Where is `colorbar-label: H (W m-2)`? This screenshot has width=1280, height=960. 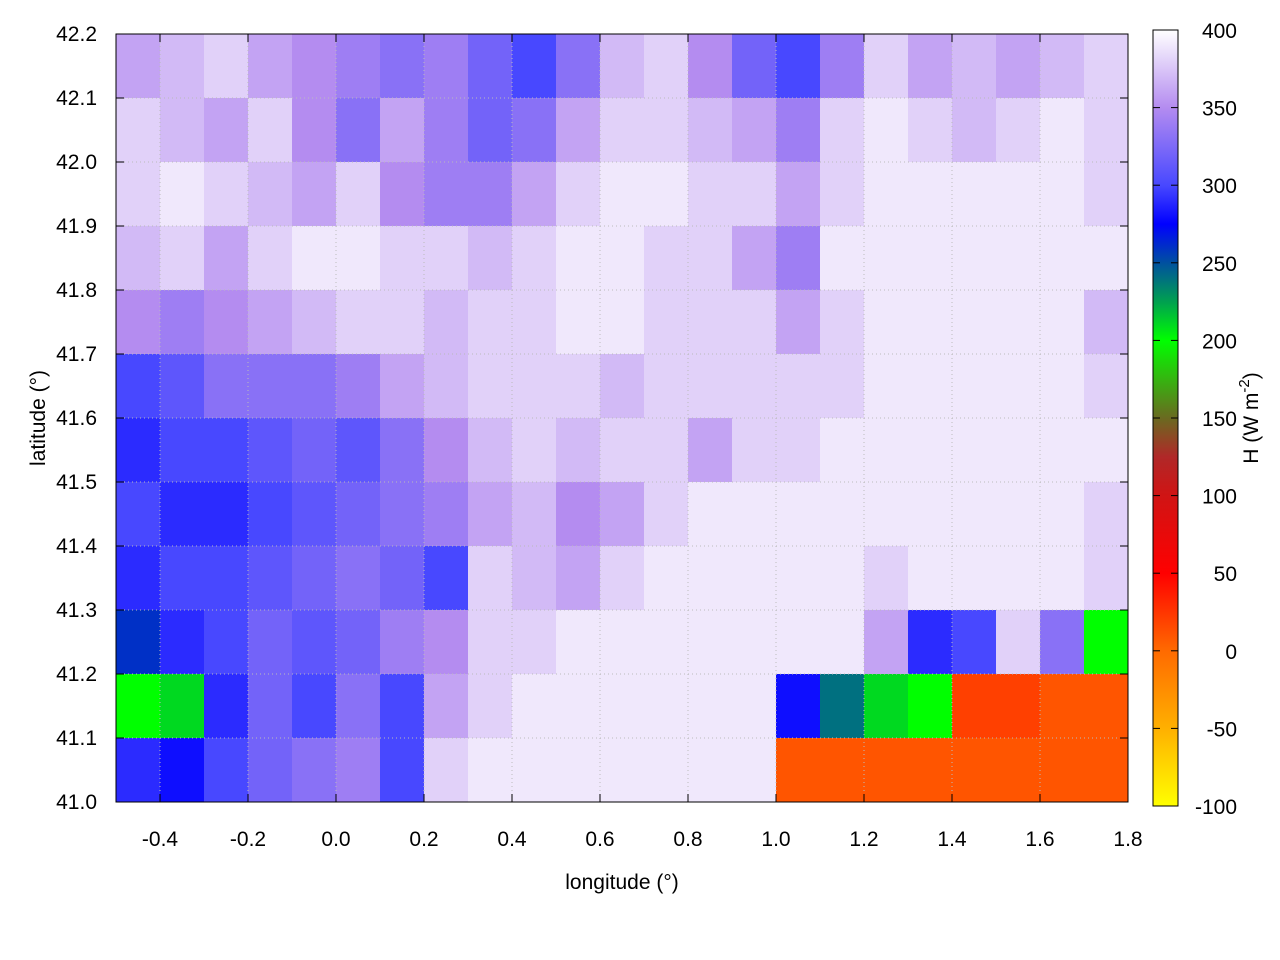 colorbar-label: H (W m-2) is located at coordinates (1249, 418).